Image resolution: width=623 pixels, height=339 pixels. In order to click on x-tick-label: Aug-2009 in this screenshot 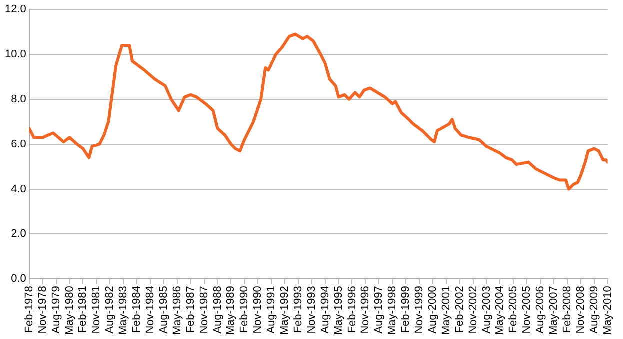, I will do `click(594, 310)`.